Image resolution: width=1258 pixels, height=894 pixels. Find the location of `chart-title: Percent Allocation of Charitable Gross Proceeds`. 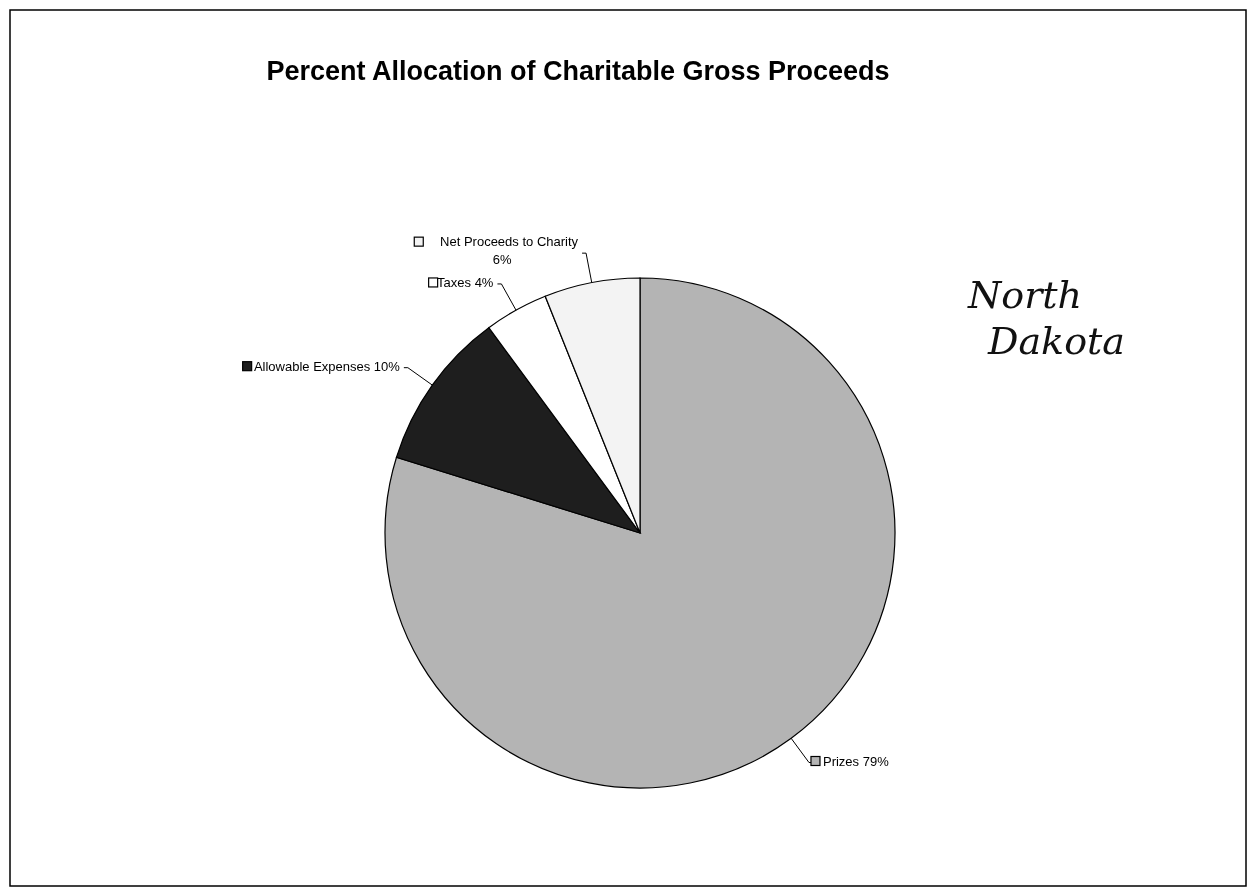

chart-title: Percent Allocation of Charitable Gross Proceeds is located at coordinates (578, 71).